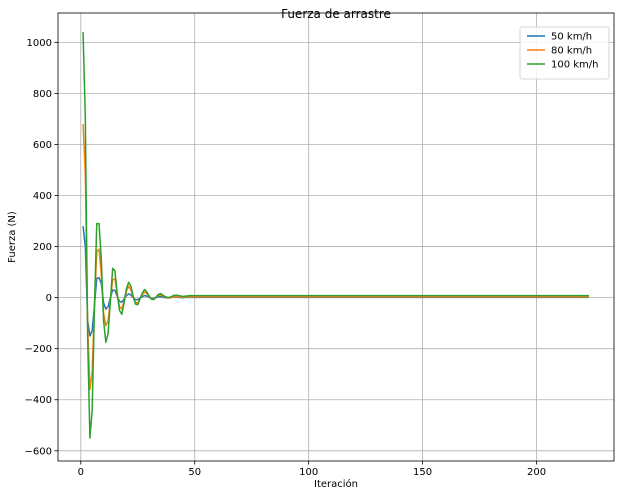 Image resolution: width=620 pixels, height=496 pixels. Describe the element at coordinates (39, 43) in the screenshot. I see `y-tick-label: 1000` at that location.